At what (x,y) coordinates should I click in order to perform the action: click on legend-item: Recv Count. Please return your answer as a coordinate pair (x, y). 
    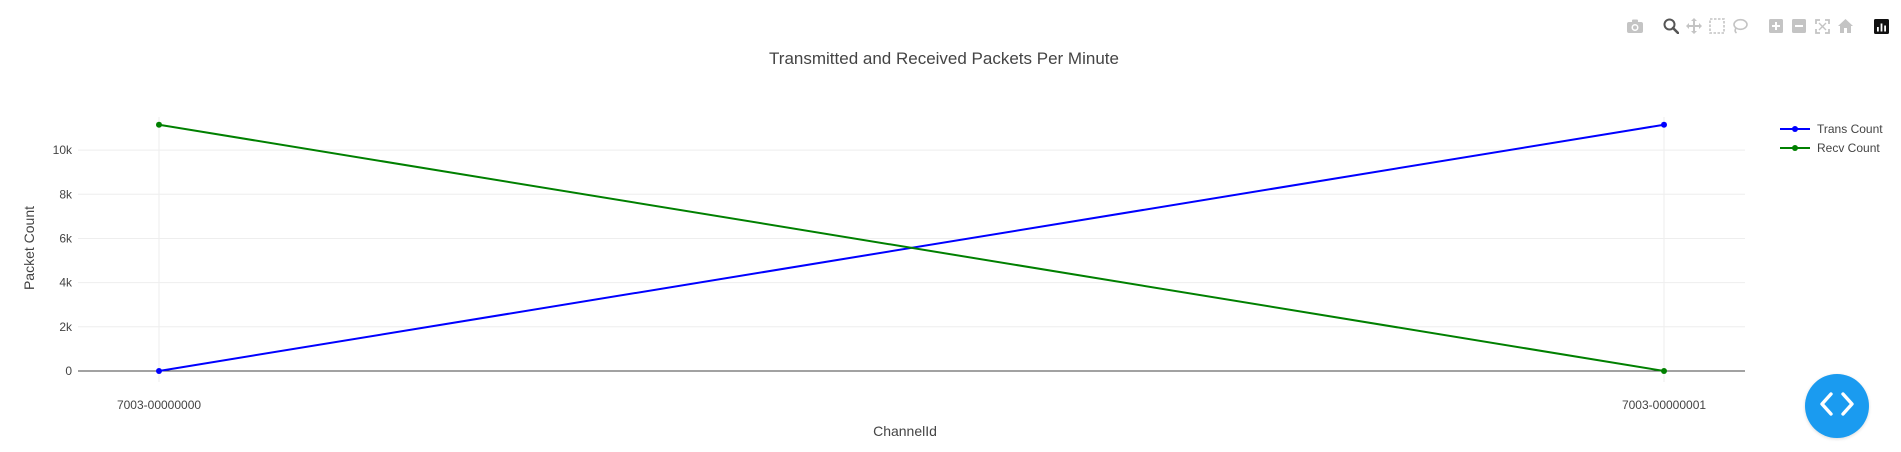
    Looking at the image, I should click on (1830, 148).